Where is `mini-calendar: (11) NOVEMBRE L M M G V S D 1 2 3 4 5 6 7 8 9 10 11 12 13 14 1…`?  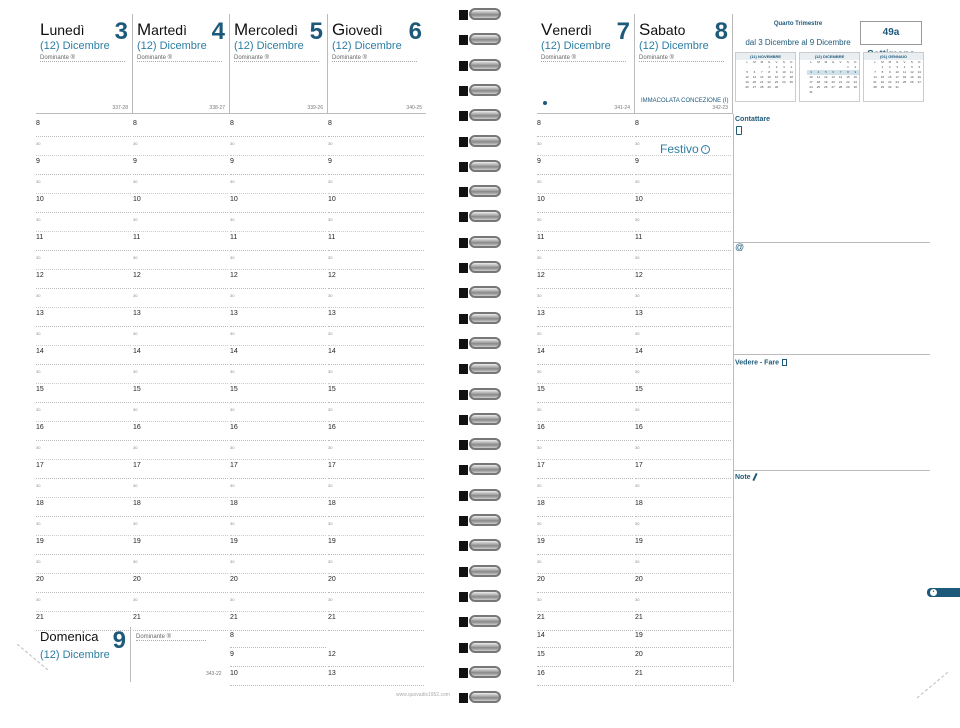
mini-calendar: (11) NOVEMBRE L M M G V S D 1 2 3 4 5 6 7 8 9 10 11 12 13 14 1… is located at coordinates (765, 77).